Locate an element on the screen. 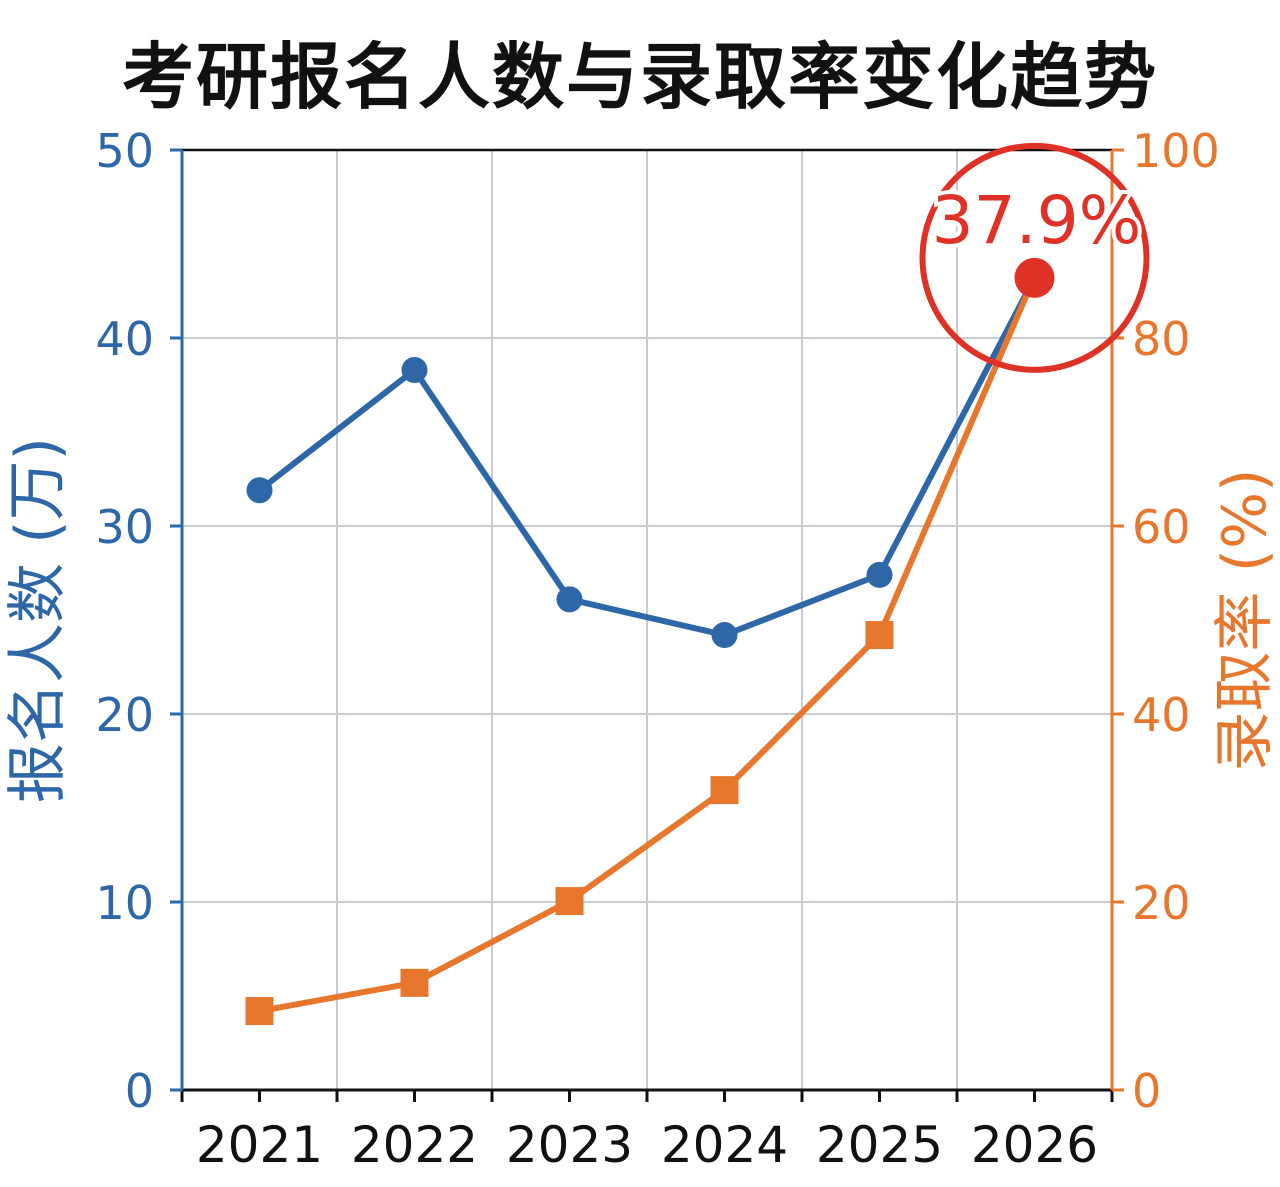 This screenshot has height=1187, width=1280. left-tick-label: 50 is located at coordinates (124, 151).